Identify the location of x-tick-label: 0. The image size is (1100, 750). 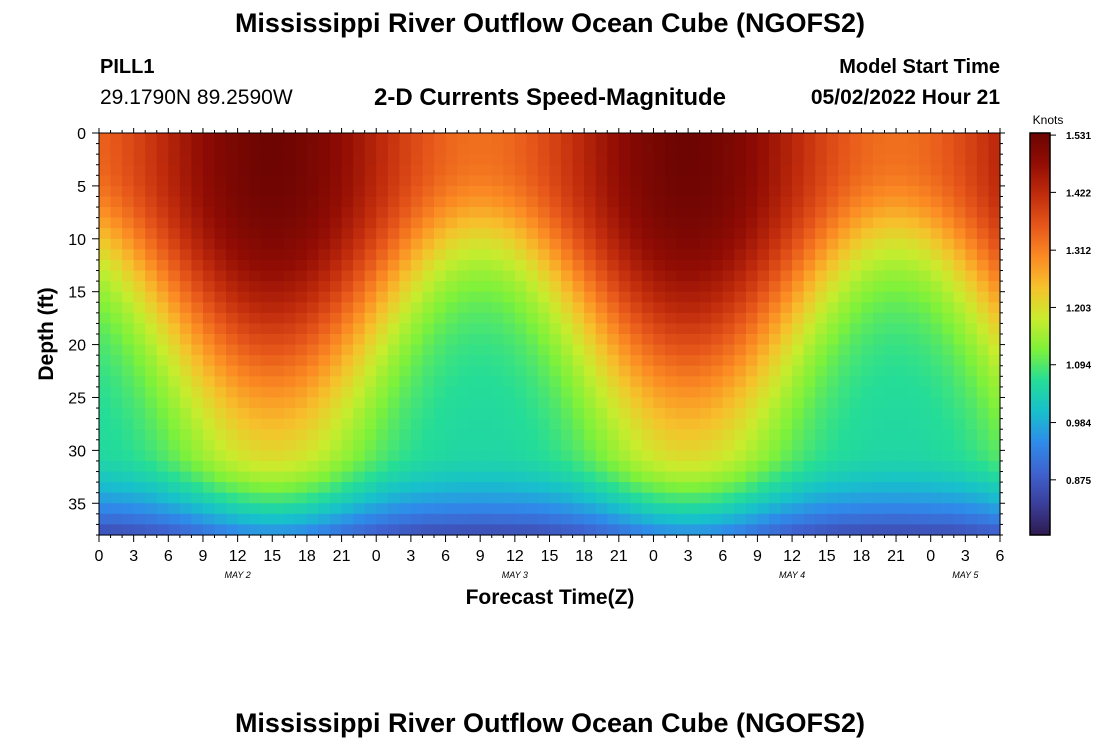
(376, 556).